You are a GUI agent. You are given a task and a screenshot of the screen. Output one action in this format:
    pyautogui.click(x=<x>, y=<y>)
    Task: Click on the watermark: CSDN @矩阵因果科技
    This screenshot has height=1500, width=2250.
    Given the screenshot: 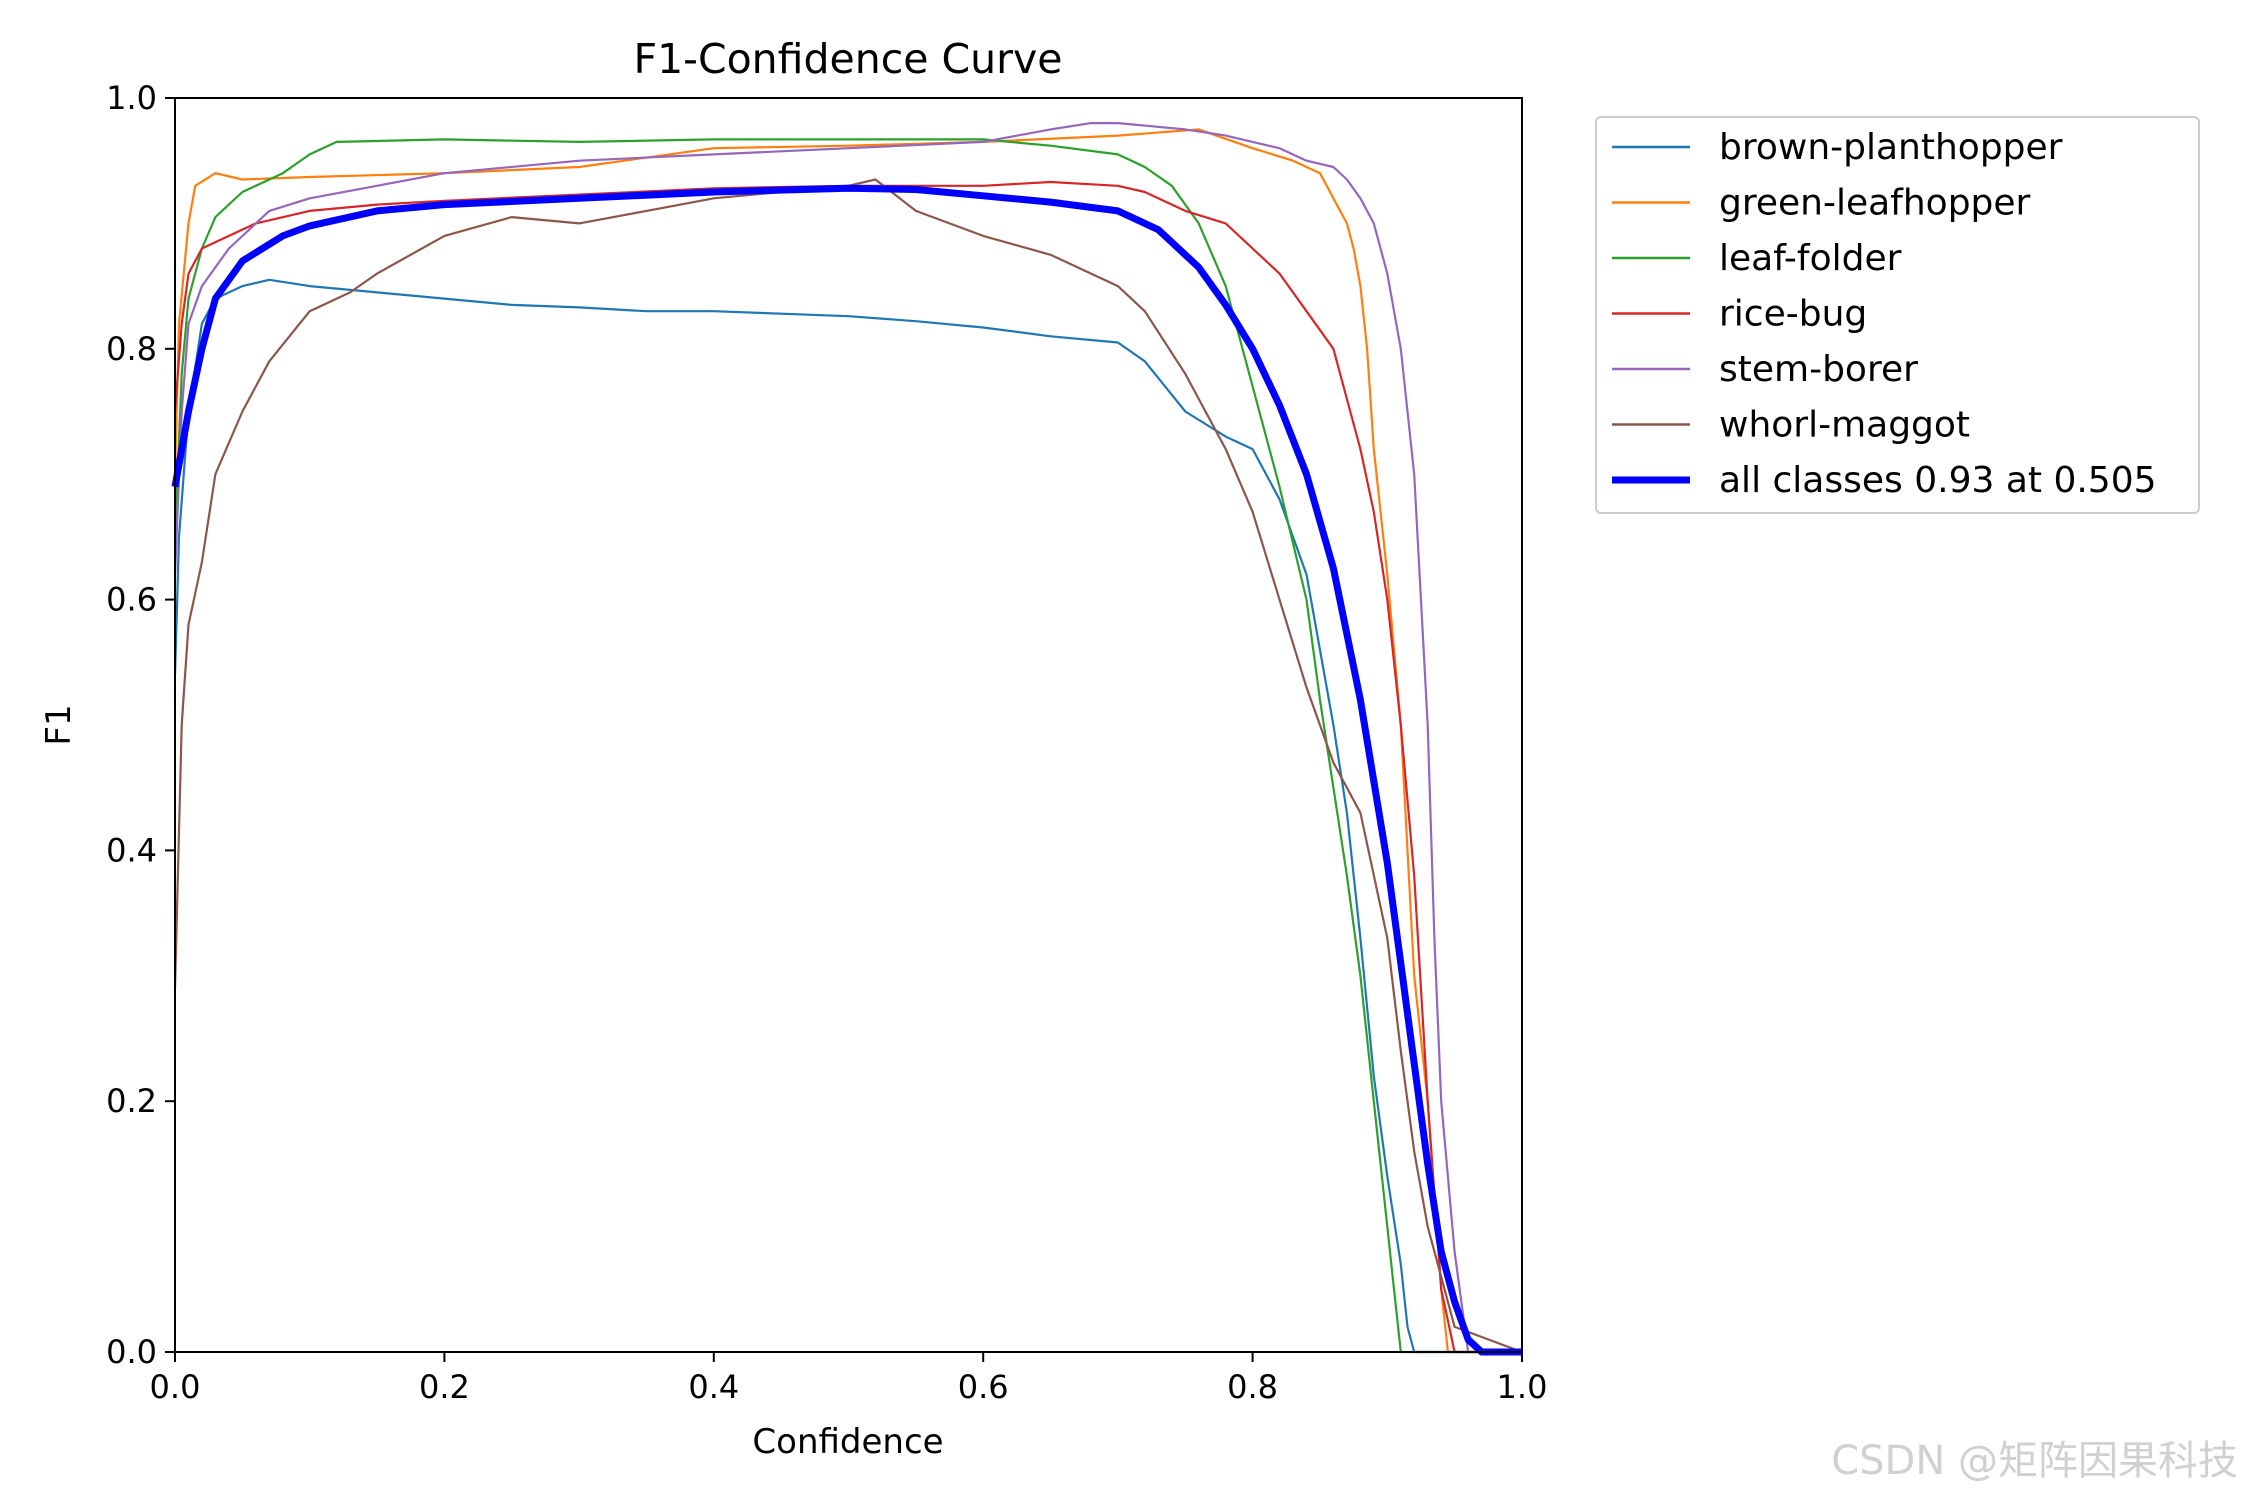 What is the action you would take?
    pyautogui.click(x=2034, y=1461)
    